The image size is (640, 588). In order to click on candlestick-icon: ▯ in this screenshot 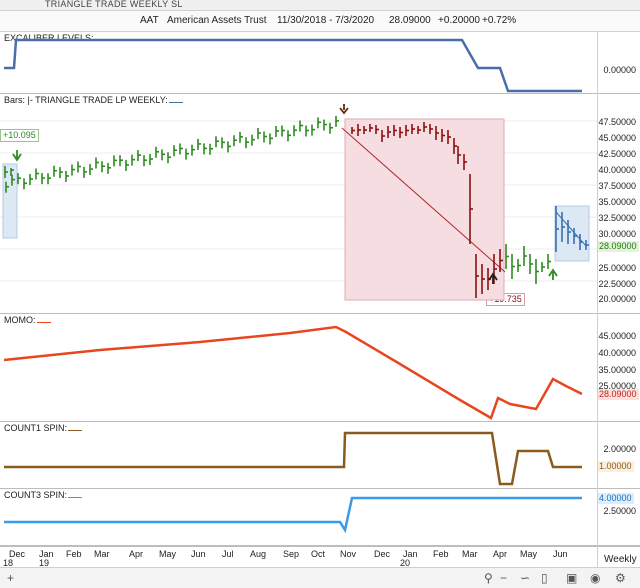, I will do `click(544, 578)`.